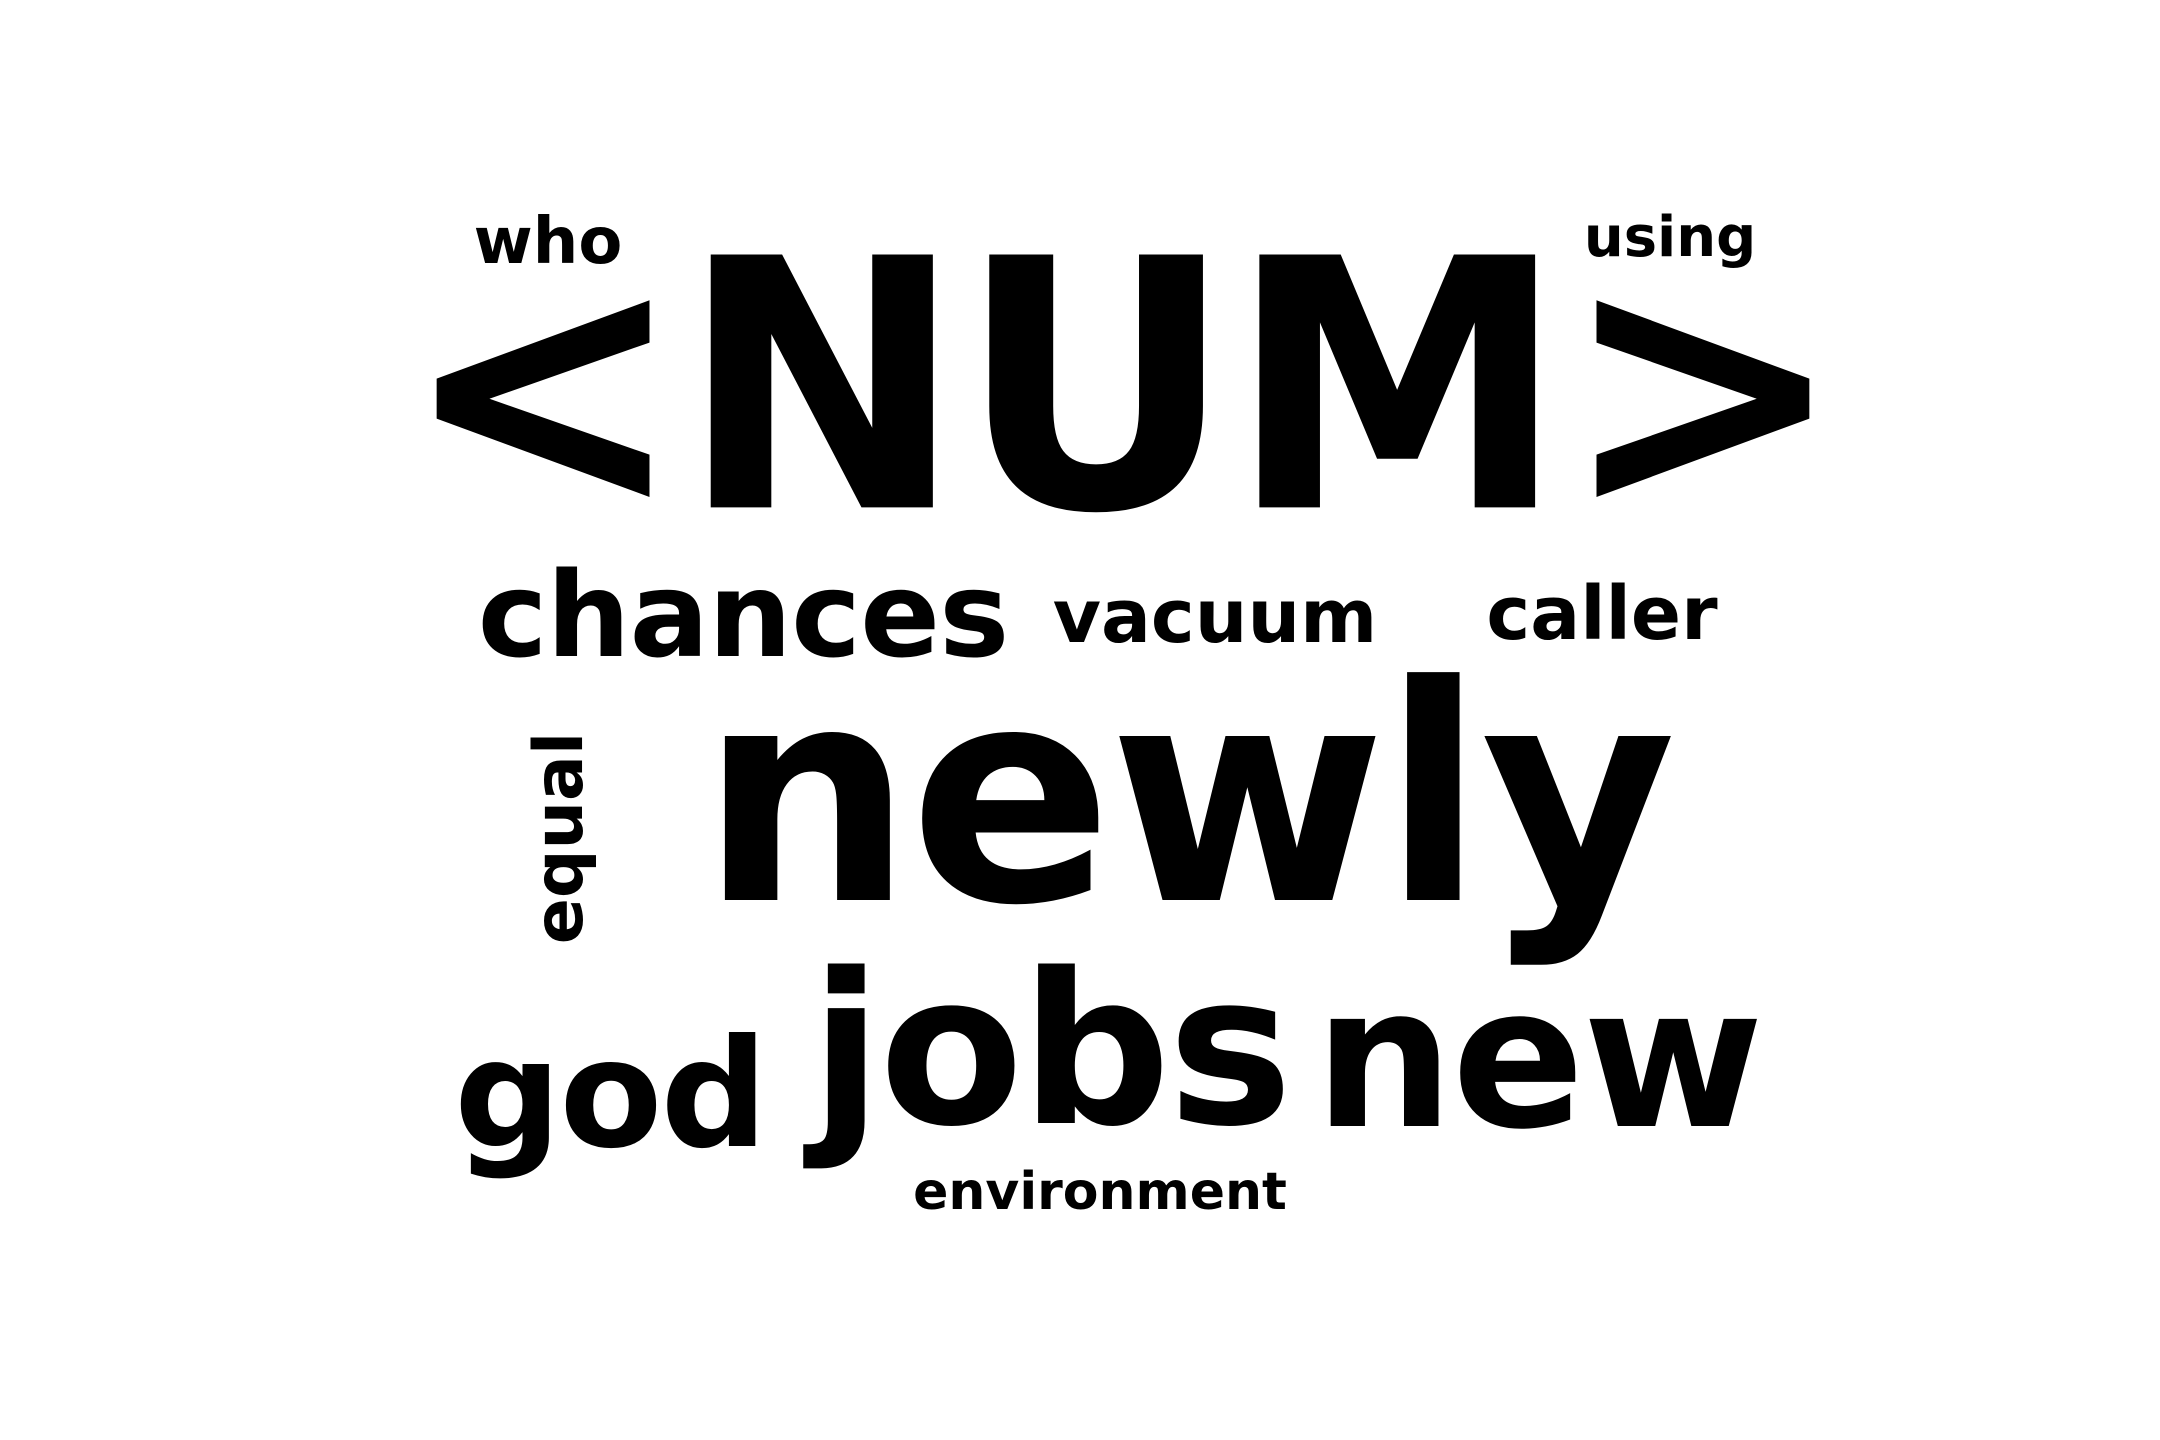  I want to click on word-jobs: jobs, so click(1051, 1050).